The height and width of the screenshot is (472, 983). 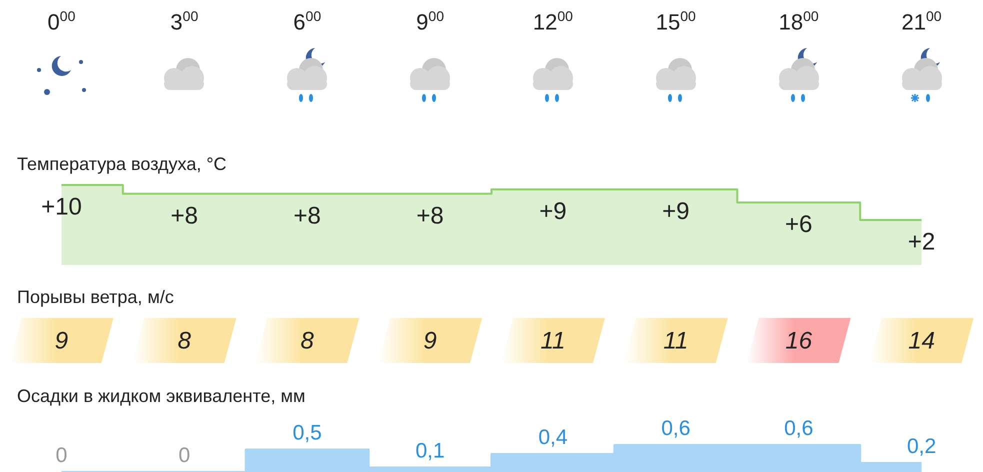 What do you see at coordinates (95, 297) in the screenshot?
I see `text: Порывы ветра, м/с` at bounding box center [95, 297].